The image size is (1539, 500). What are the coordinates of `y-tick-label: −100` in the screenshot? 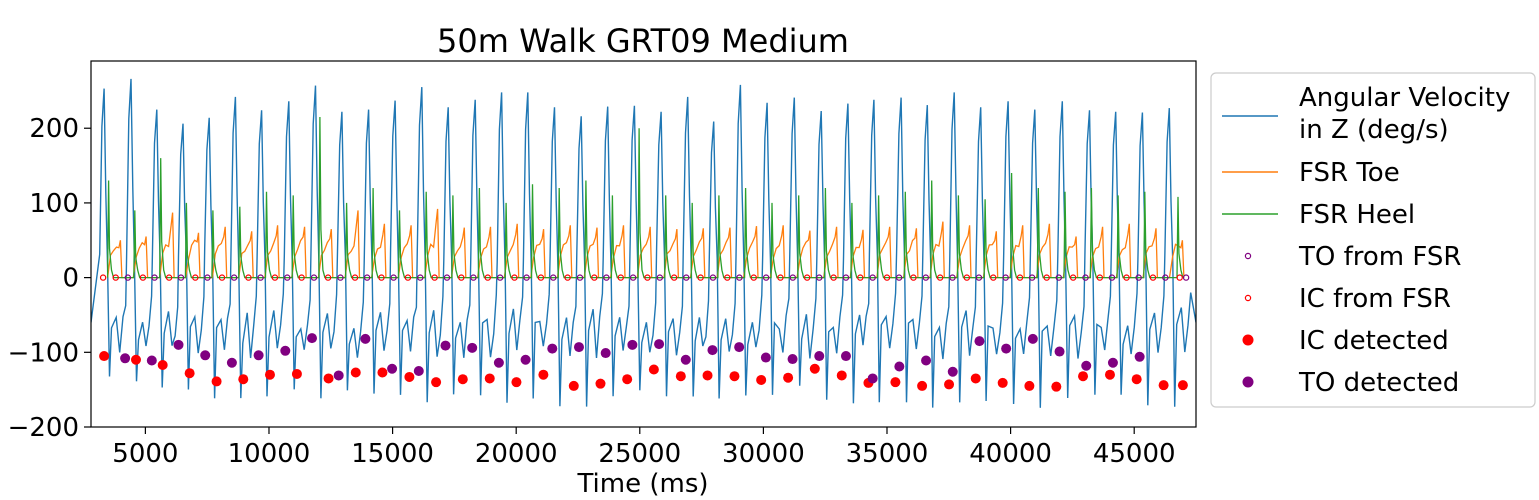 It's located at (43, 353).